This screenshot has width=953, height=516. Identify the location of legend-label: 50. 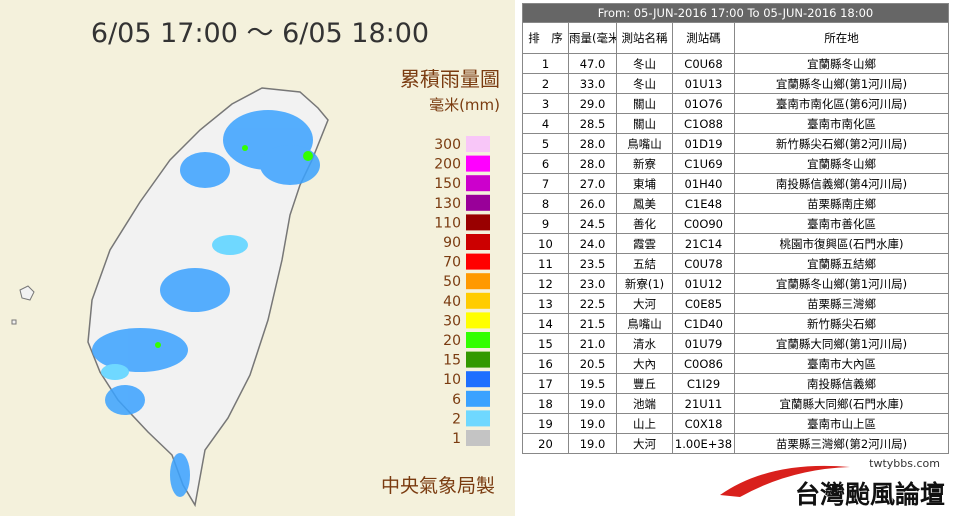
(452, 282).